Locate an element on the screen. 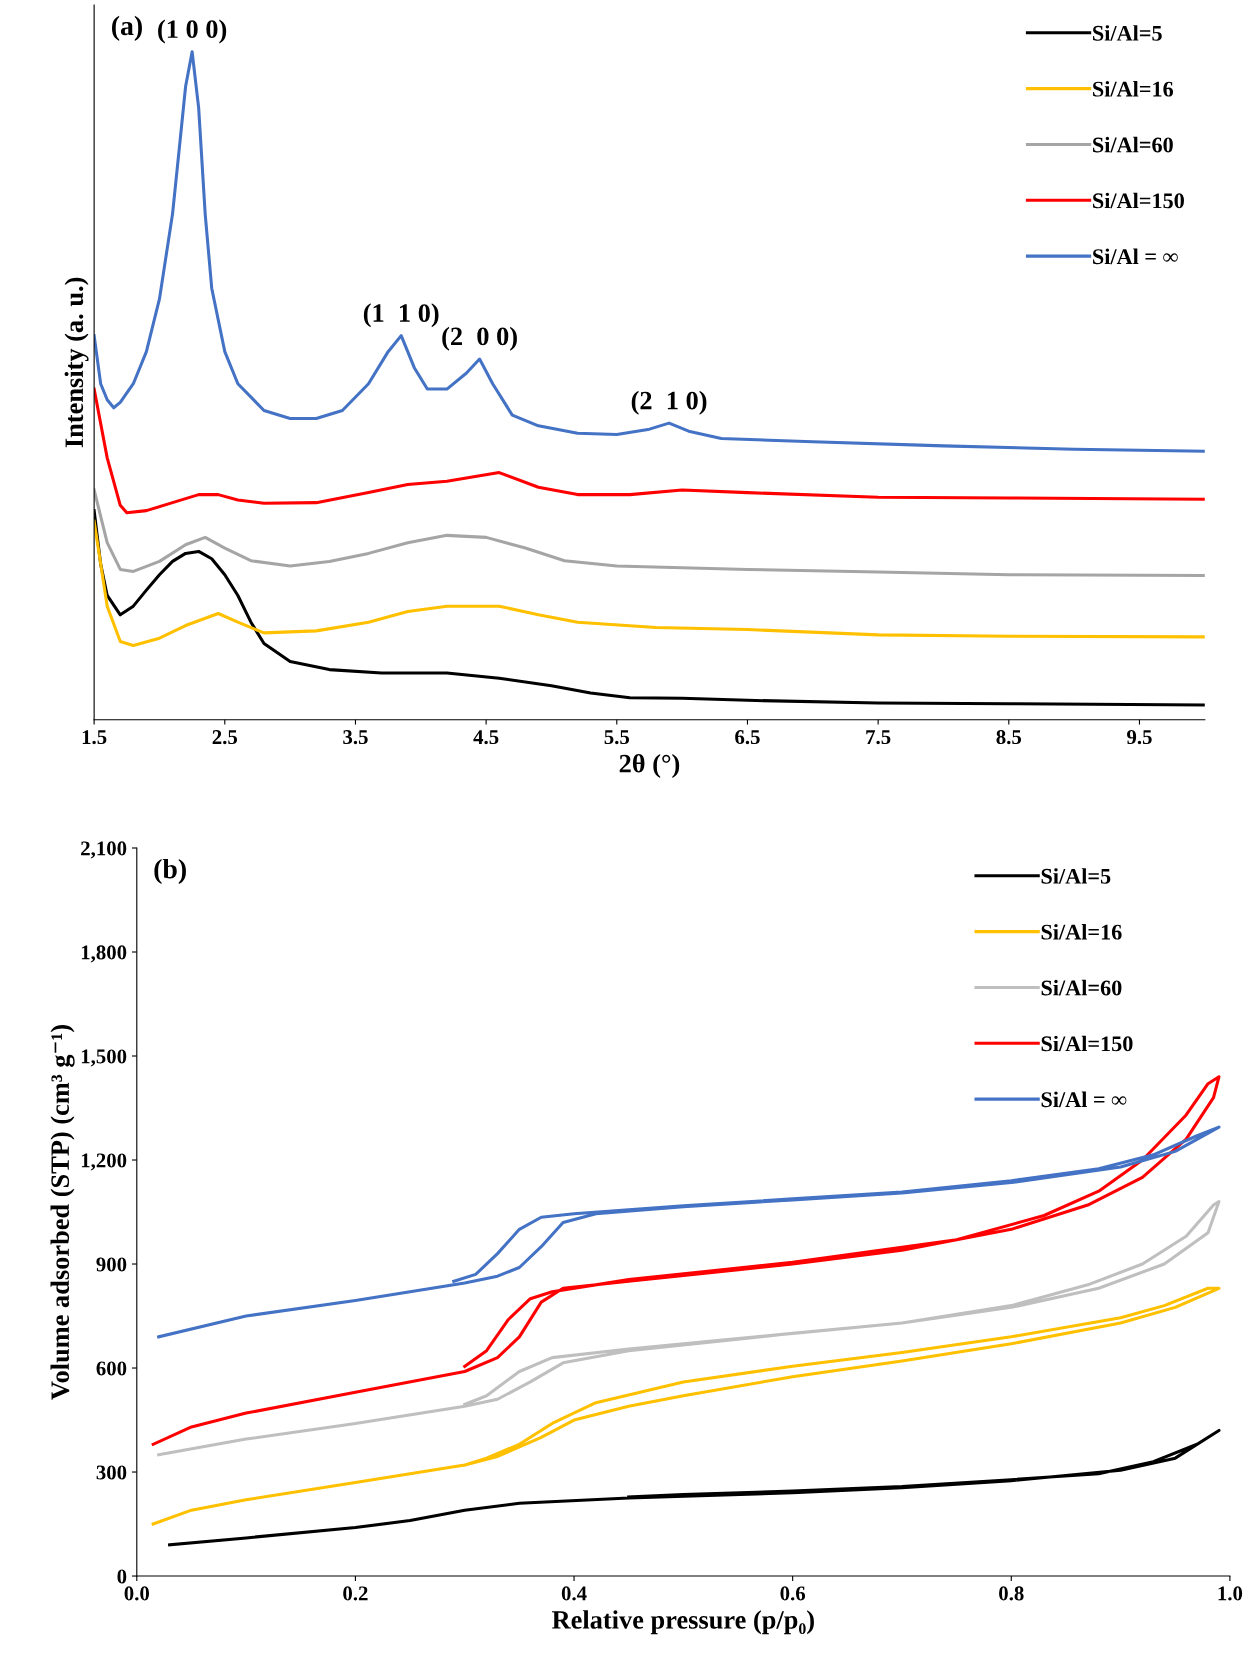 This screenshot has width=1255, height=1666. x-axis-title: Relative pressure (p/p₀) is located at coordinates (683, 1622).